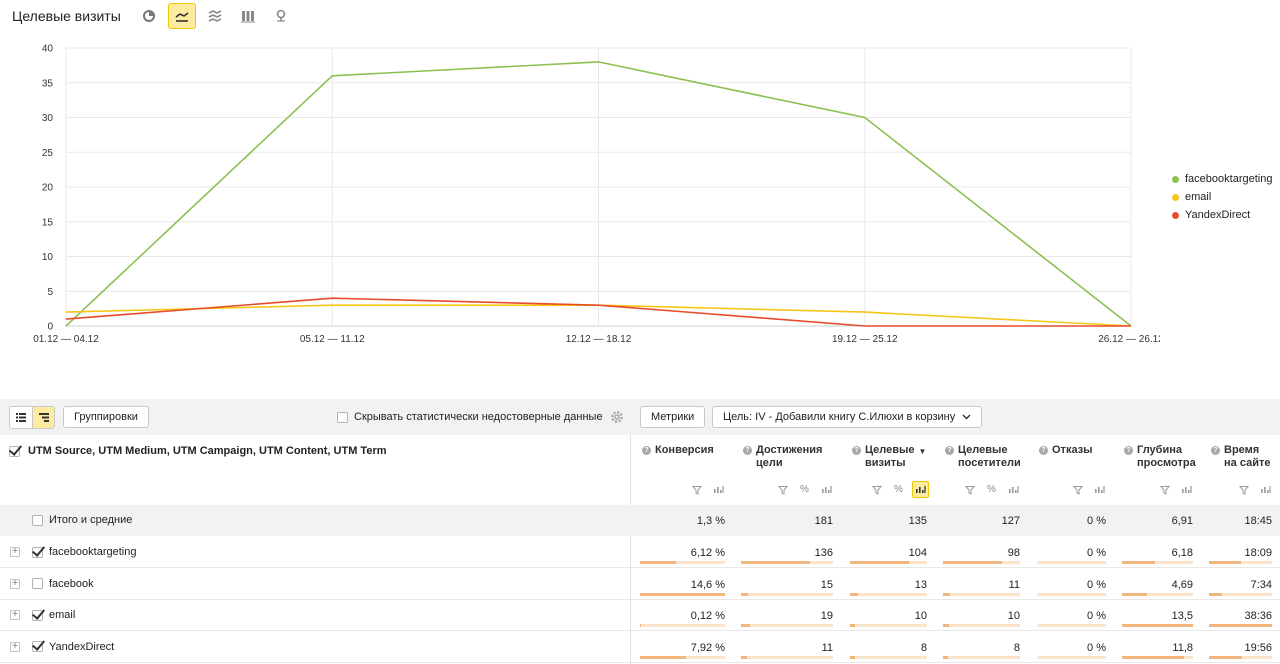 This screenshot has height=664, width=1280. Describe the element at coordinates (1013, 553) in the screenshot. I see `metric-value: 98` at that location.